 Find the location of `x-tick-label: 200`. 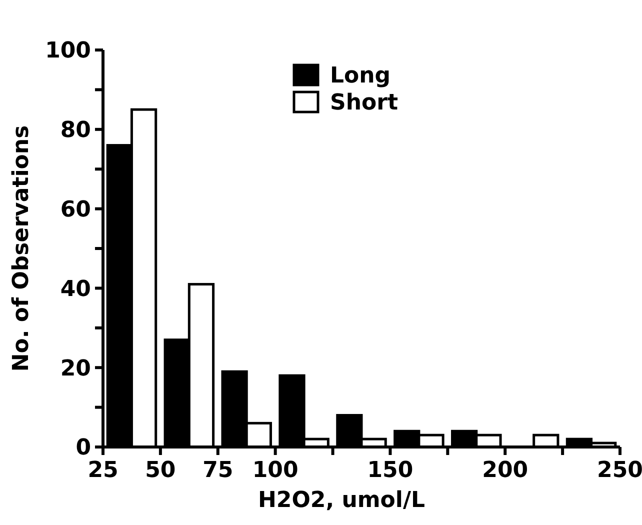

x-tick-label: 200 is located at coordinates (505, 470).